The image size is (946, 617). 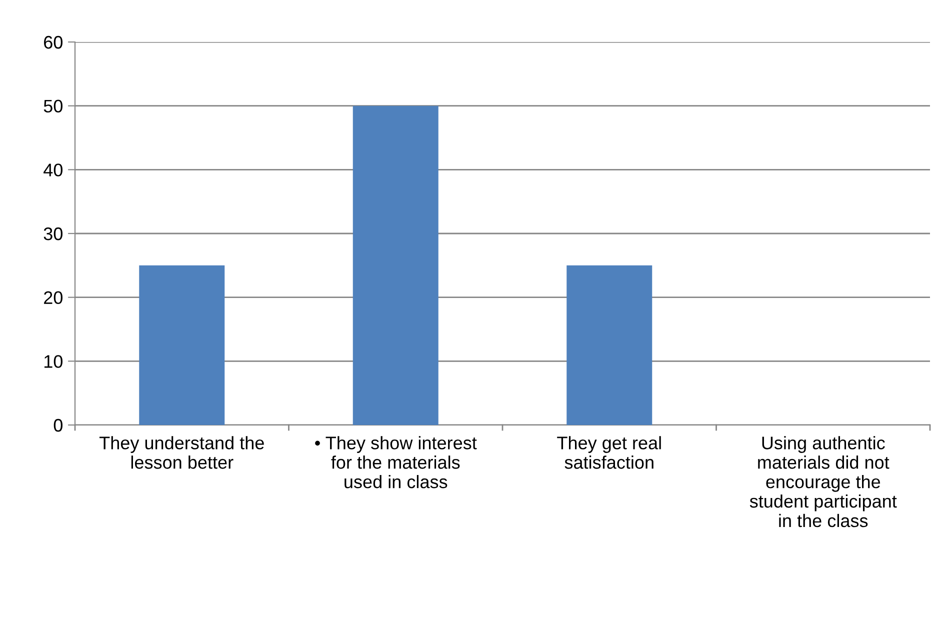 I want to click on y-tick-label: 10, so click(x=53, y=361).